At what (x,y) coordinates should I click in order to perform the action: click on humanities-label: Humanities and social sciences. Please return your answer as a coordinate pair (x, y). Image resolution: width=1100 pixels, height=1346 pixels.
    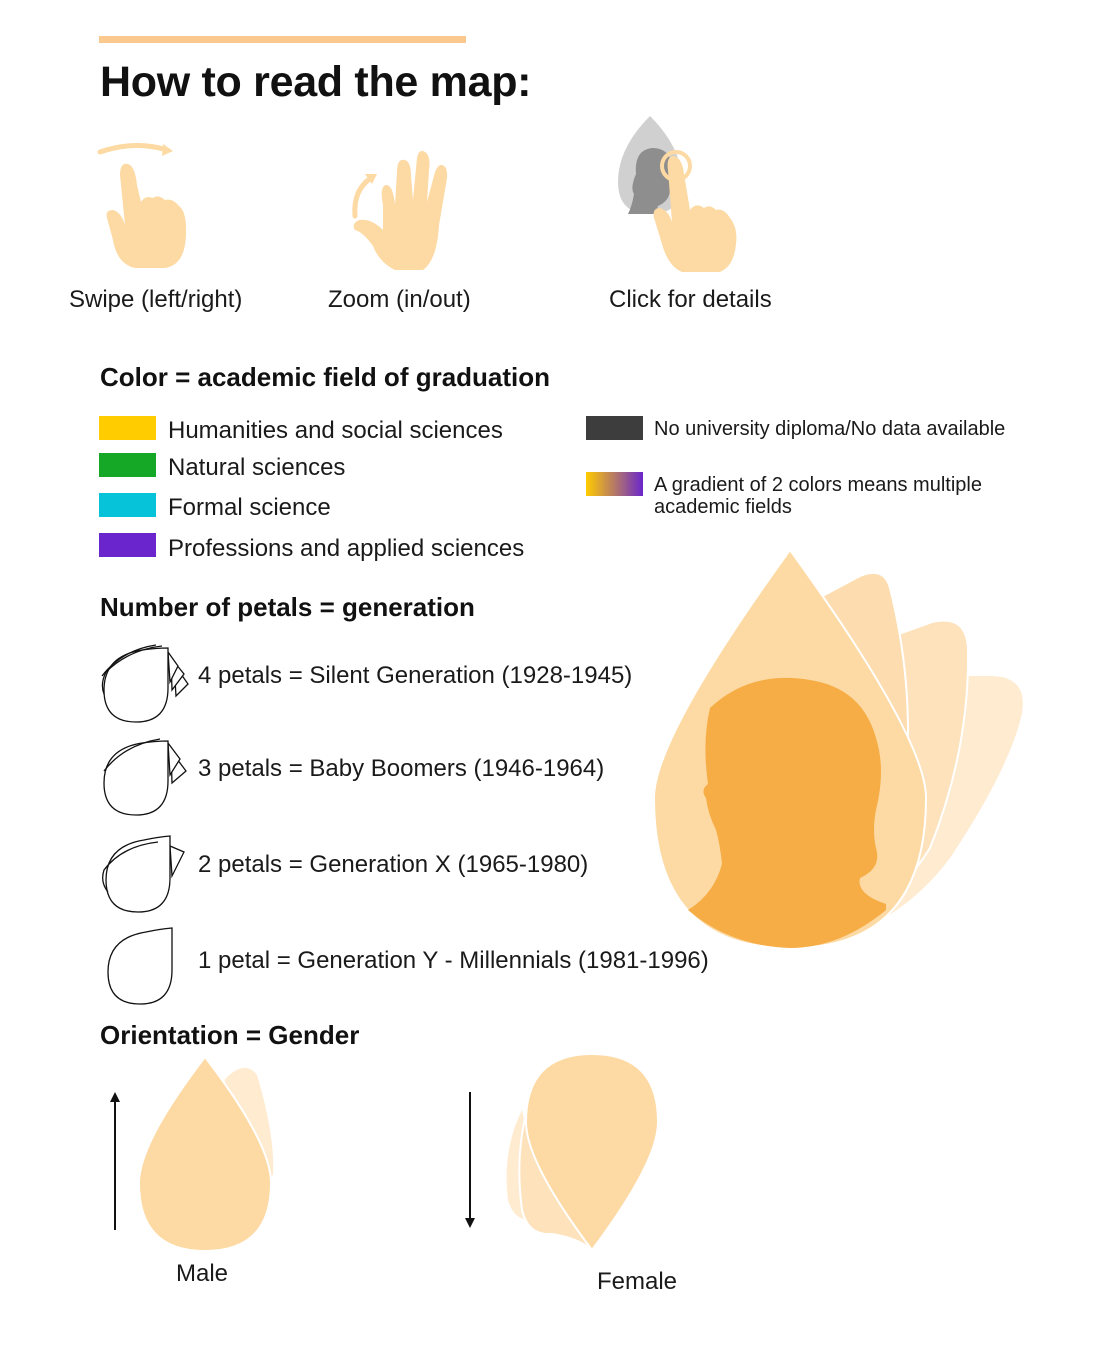
    Looking at the image, I should click on (335, 430).